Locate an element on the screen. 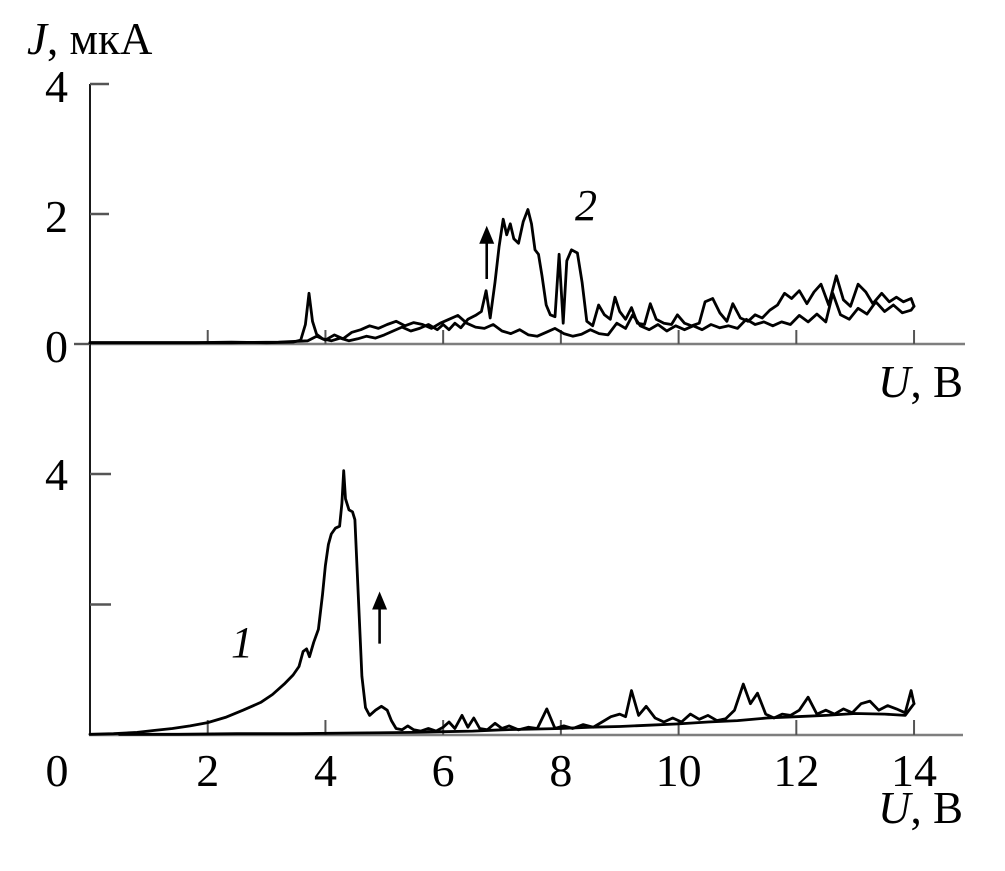 The height and width of the screenshot is (871, 1005). y-axis-title: J, мкА is located at coordinates (90, 39).